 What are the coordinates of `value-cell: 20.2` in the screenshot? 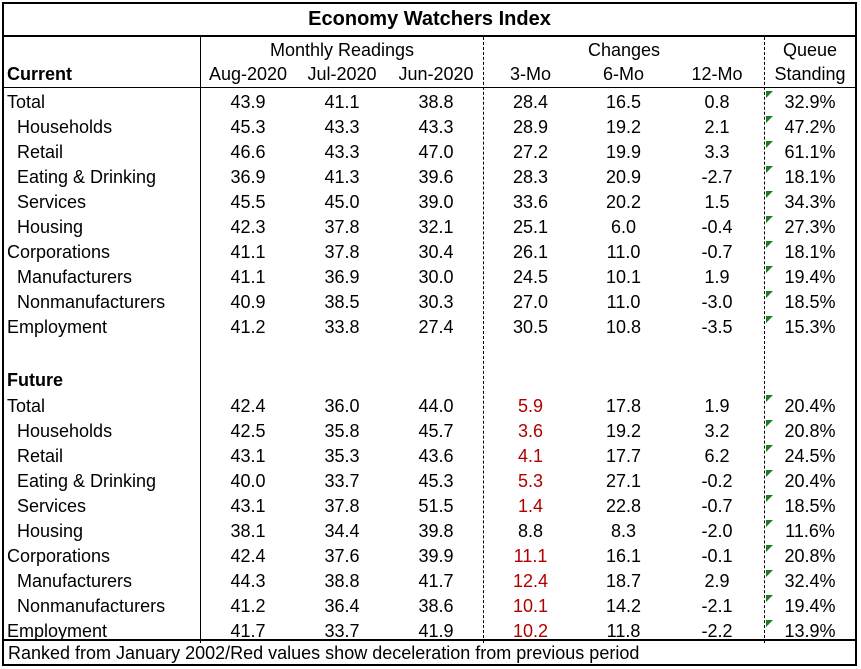 It's located at (623, 202).